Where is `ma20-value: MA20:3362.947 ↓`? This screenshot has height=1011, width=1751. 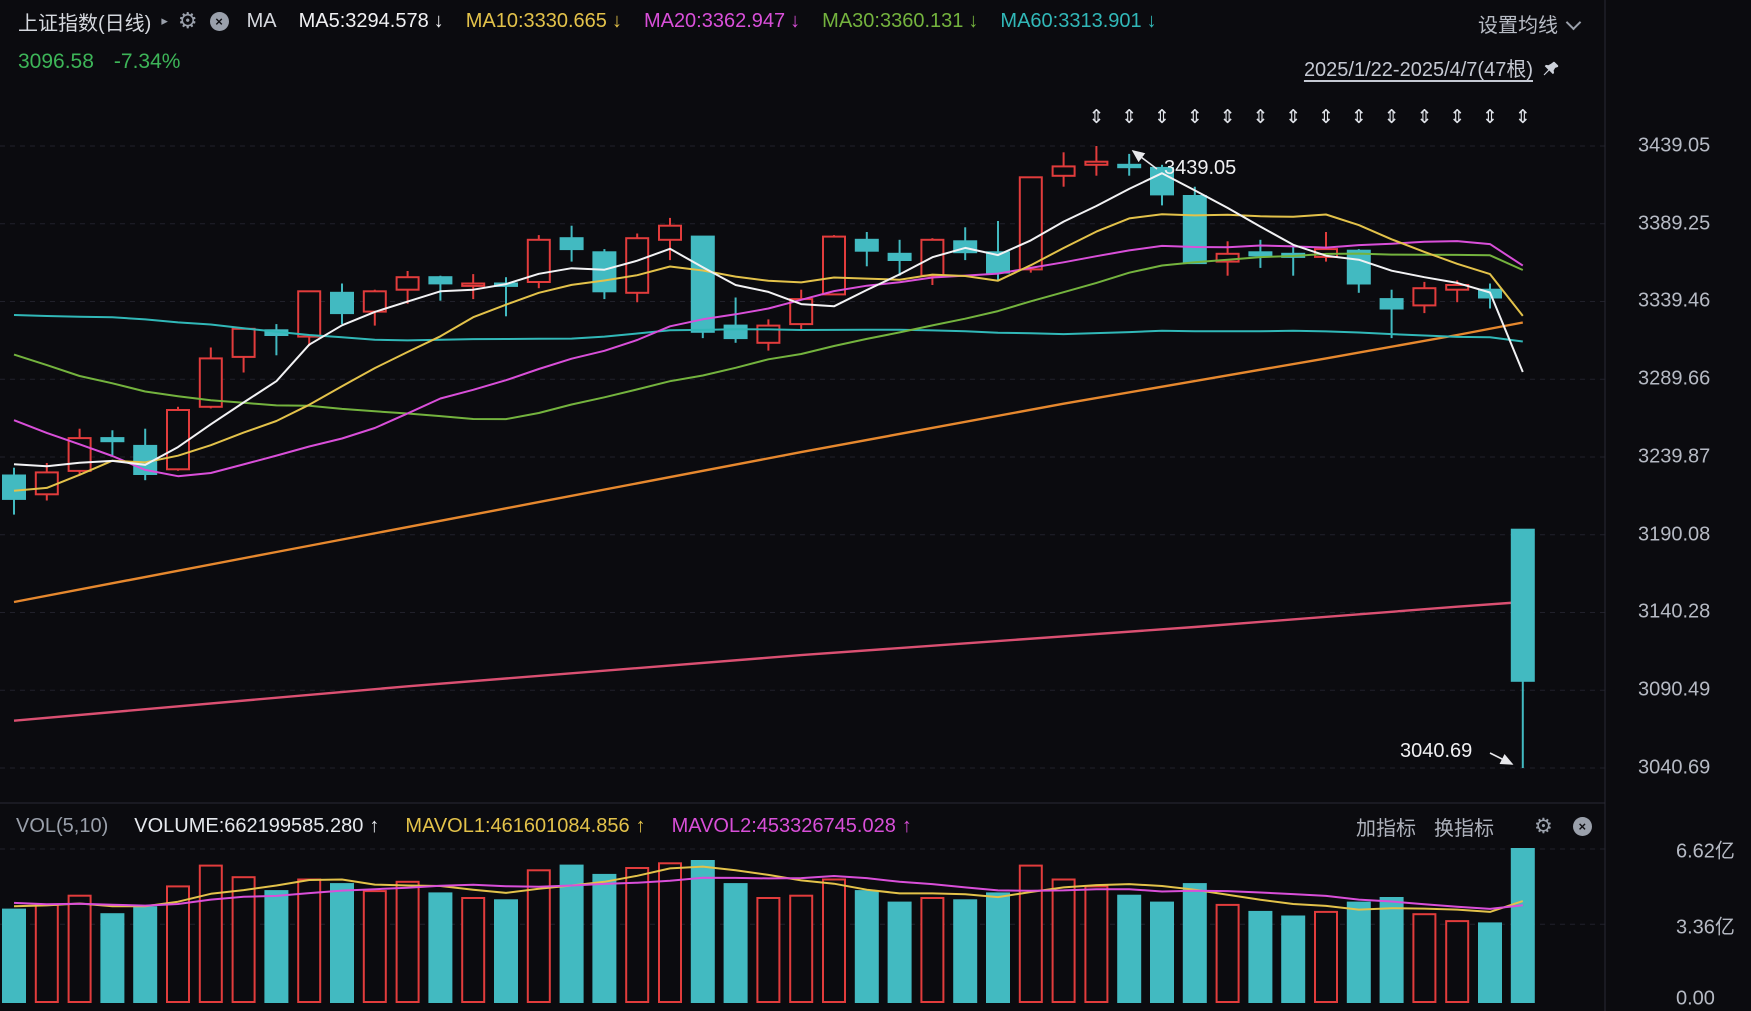
ma20-value: MA20:3362.947 ↓ is located at coordinates (722, 21).